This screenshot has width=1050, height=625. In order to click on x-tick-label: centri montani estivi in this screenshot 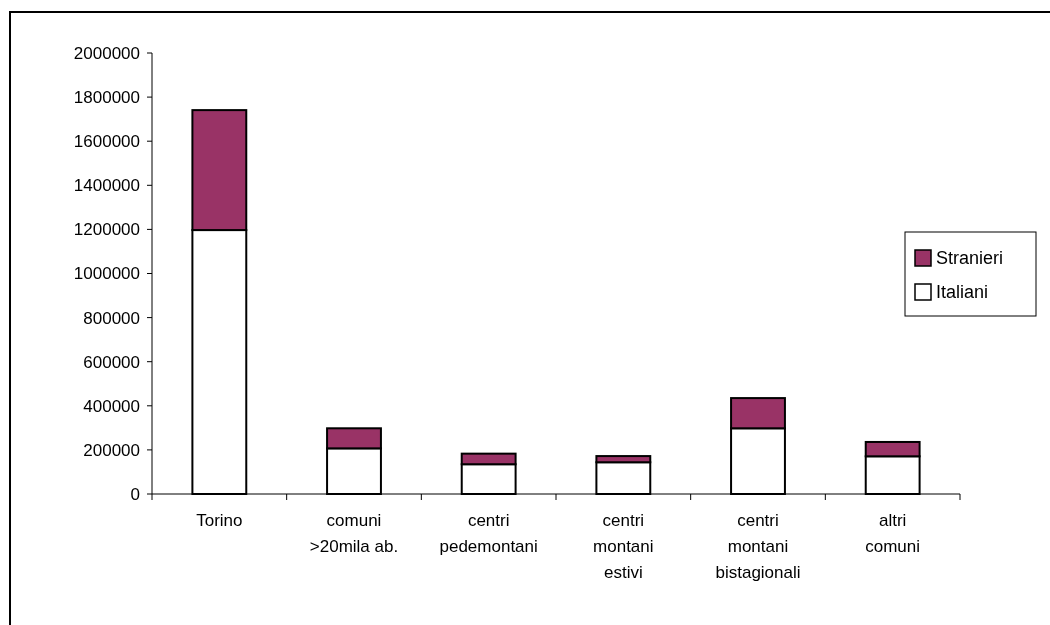, I will do `click(623, 546)`.